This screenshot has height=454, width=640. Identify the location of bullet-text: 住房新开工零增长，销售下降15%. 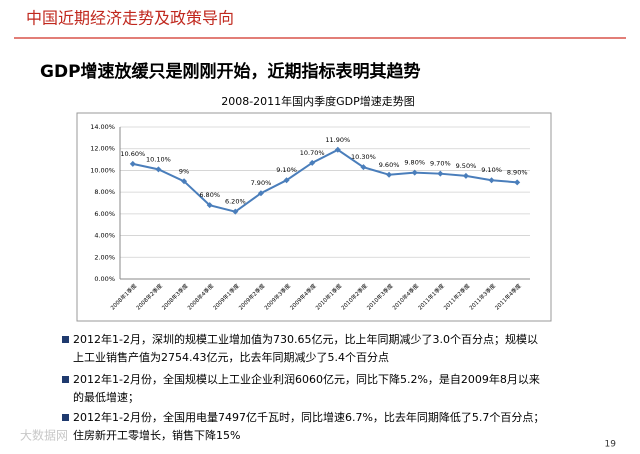
(156, 435).